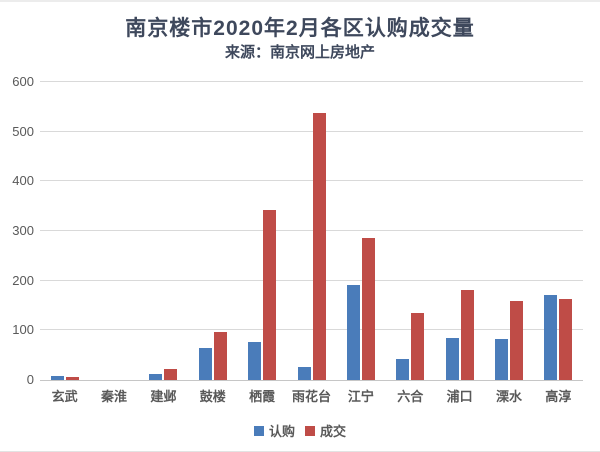 The image size is (600, 452). Describe the element at coordinates (23, 330) in the screenshot. I see `y-tick-label: 100` at that location.